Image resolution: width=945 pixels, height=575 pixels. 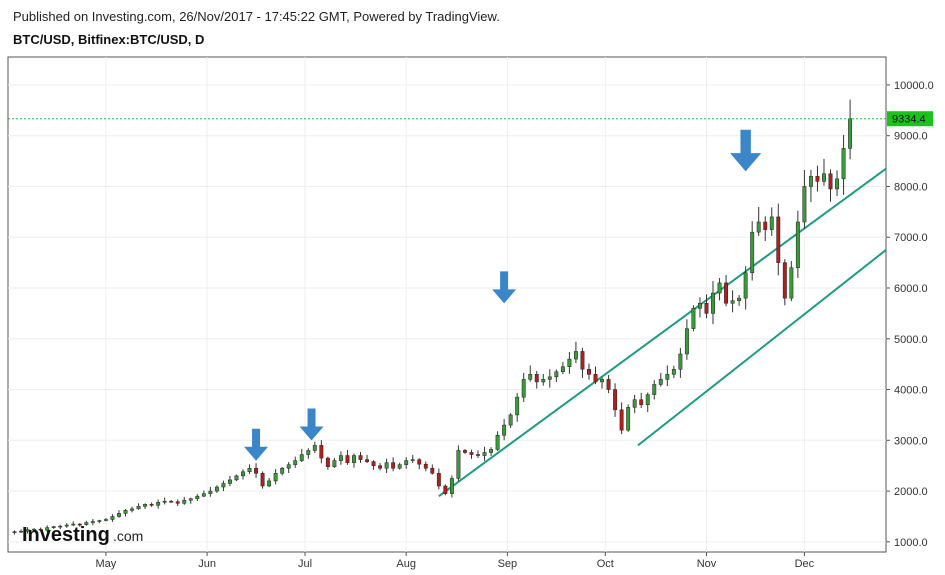 What do you see at coordinates (911, 391) in the screenshot?
I see `y-tick-label: 4000.0` at bounding box center [911, 391].